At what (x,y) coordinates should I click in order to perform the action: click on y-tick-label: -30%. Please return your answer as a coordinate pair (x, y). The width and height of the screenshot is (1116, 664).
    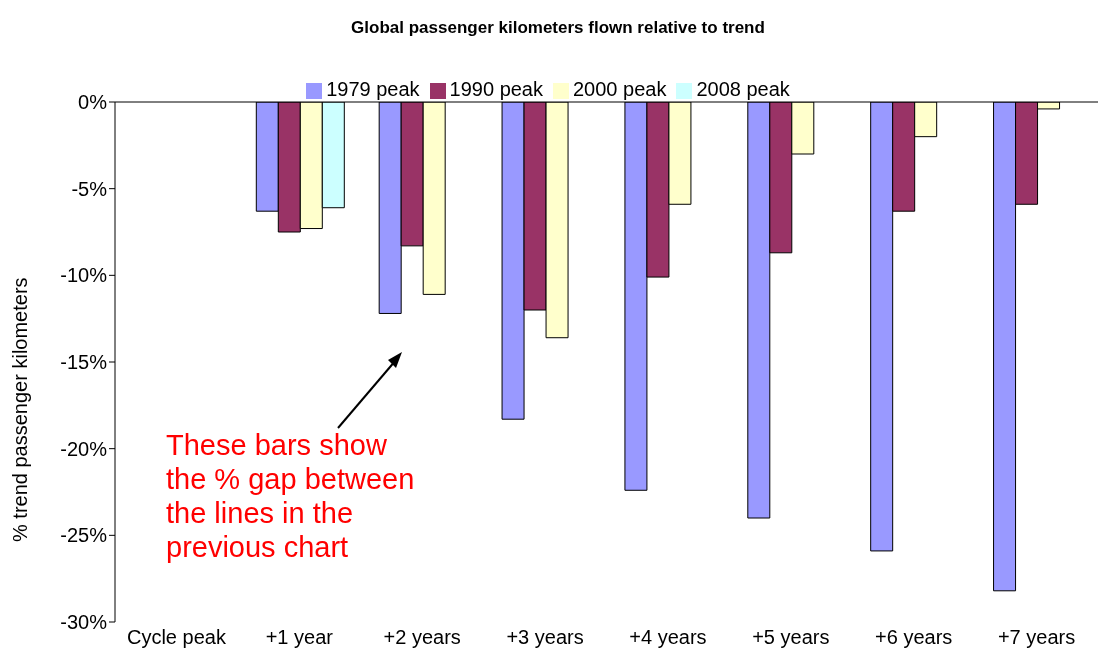
    Looking at the image, I should click on (84, 622).